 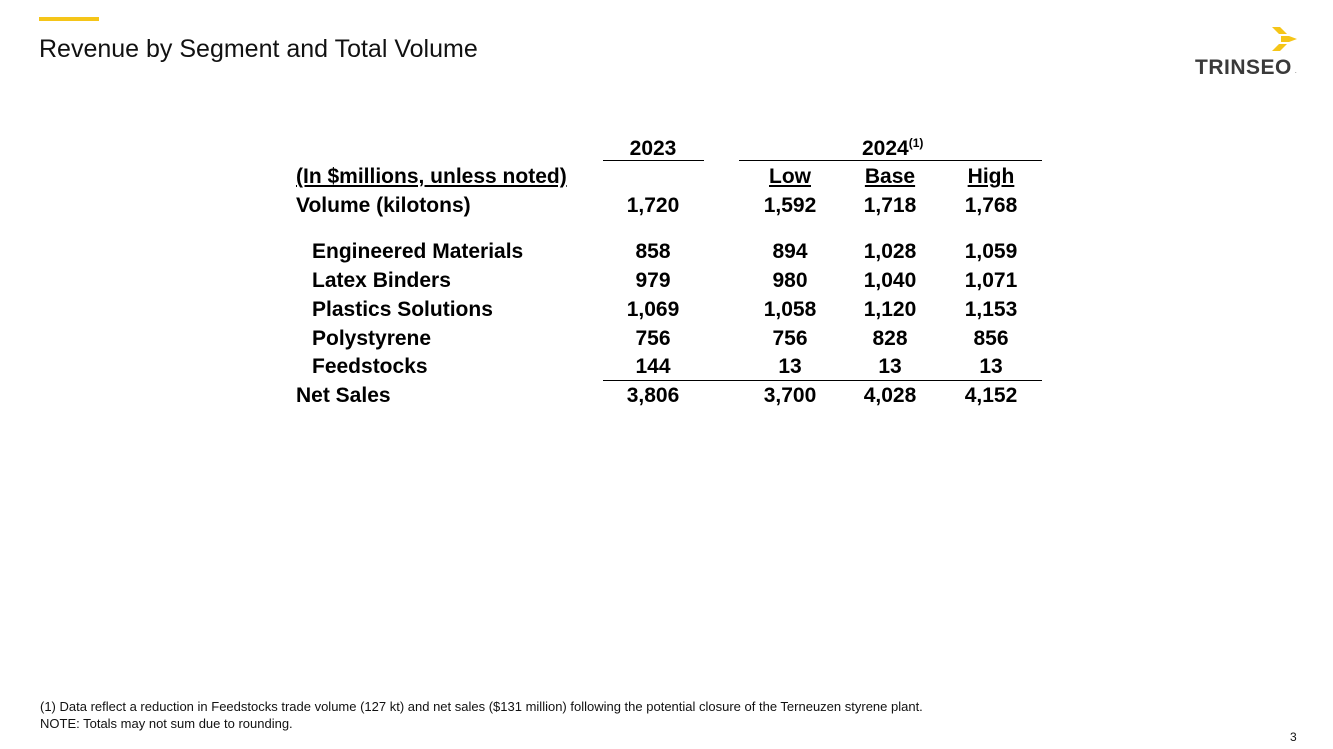 I want to click on page-title: Revenue by Segment and Total Volume, so click(x=258, y=49).